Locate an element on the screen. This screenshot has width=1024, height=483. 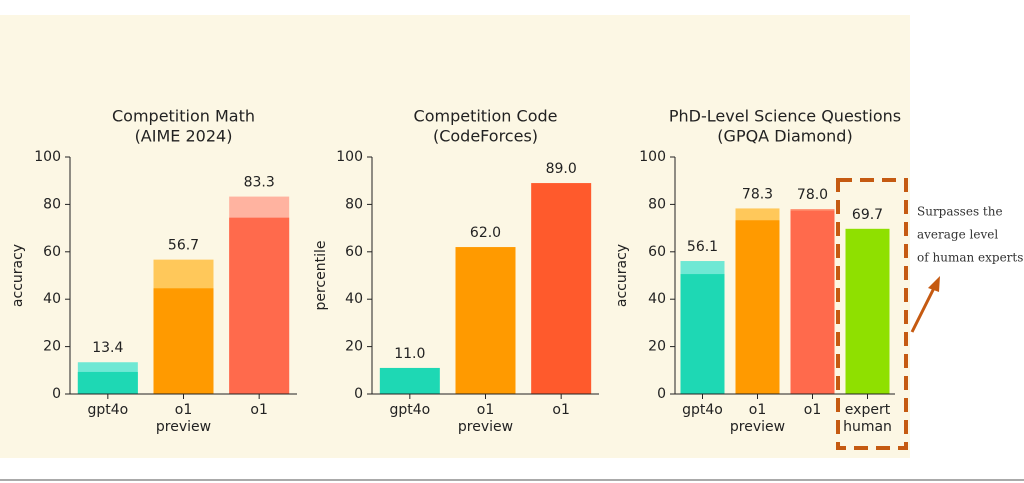
chart-title: Competition Math is located at coordinates (183, 116).